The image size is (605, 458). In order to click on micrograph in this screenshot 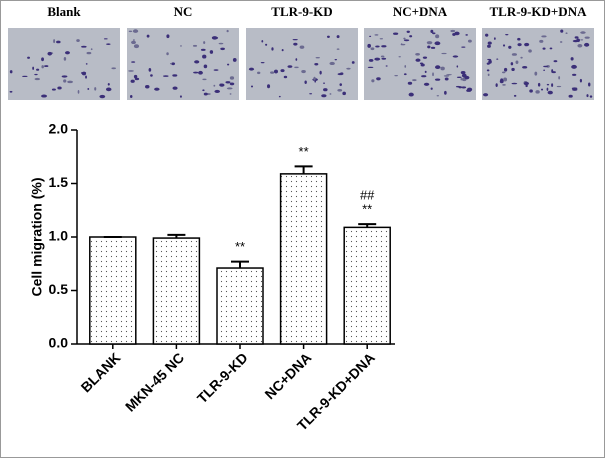, I will do `click(183, 64)`.